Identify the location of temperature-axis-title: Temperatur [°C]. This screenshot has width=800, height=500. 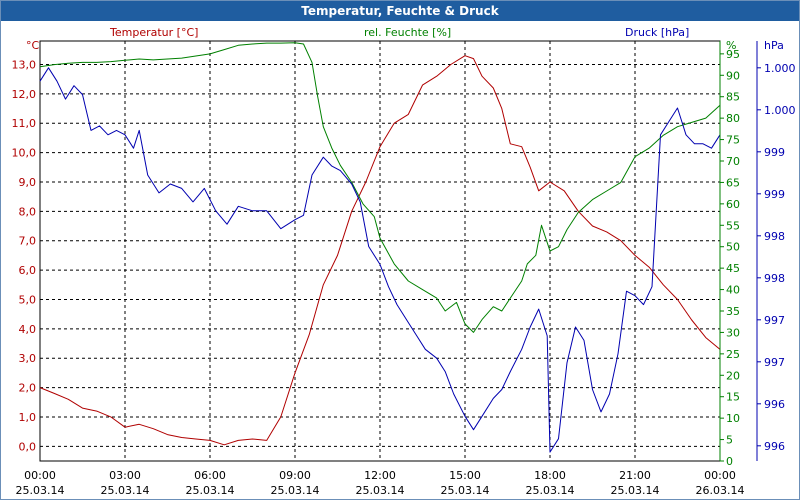
(153, 32).